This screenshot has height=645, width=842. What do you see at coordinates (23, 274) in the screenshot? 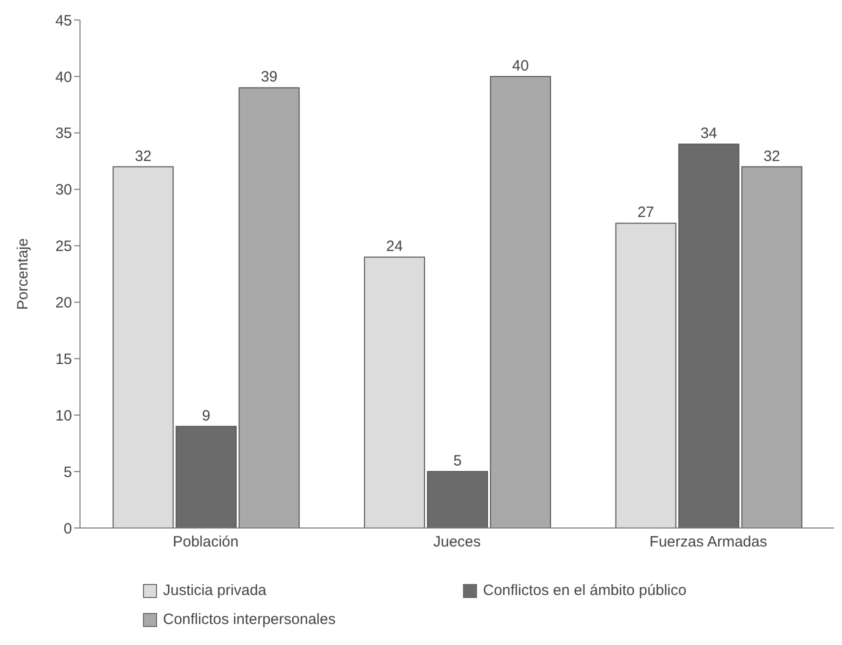
I see `y-axis-title: Porcentaje` at bounding box center [23, 274].